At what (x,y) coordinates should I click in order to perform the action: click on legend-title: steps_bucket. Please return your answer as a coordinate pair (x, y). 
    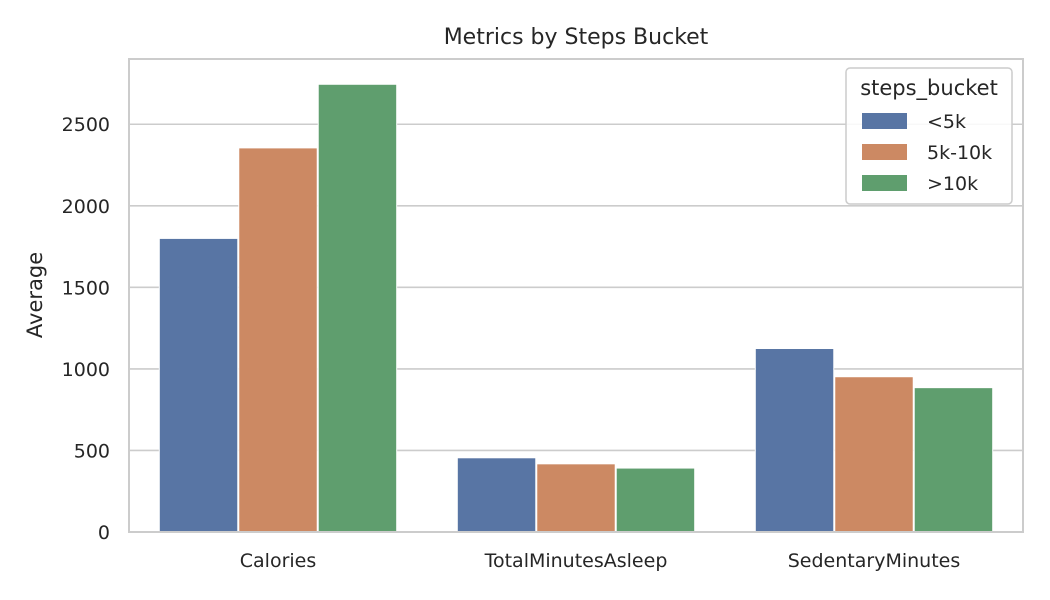
    Looking at the image, I should click on (929, 88).